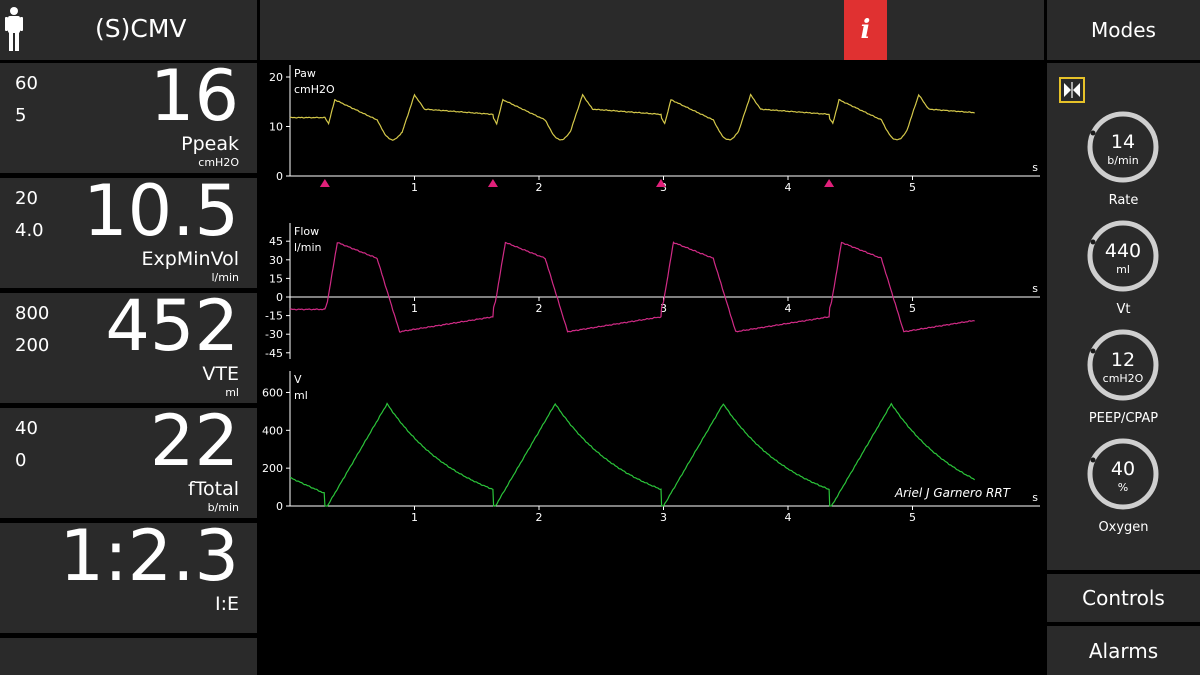  What do you see at coordinates (128, 459) in the screenshot?
I see `param-ftotal: 40 0 22 fTotal b/min` at bounding box center [128, 459].